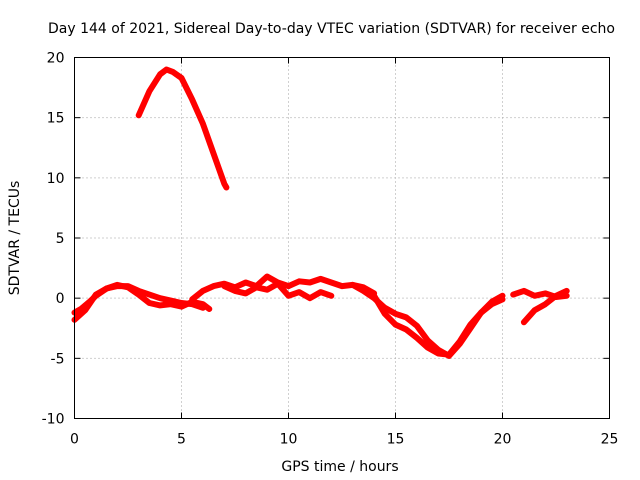 Image resolution: width=640 pixels, height=480 pixels. Describe the element at coordinates (503, 440) in the screenshot. I see `x-tick-label: 20` at that location.